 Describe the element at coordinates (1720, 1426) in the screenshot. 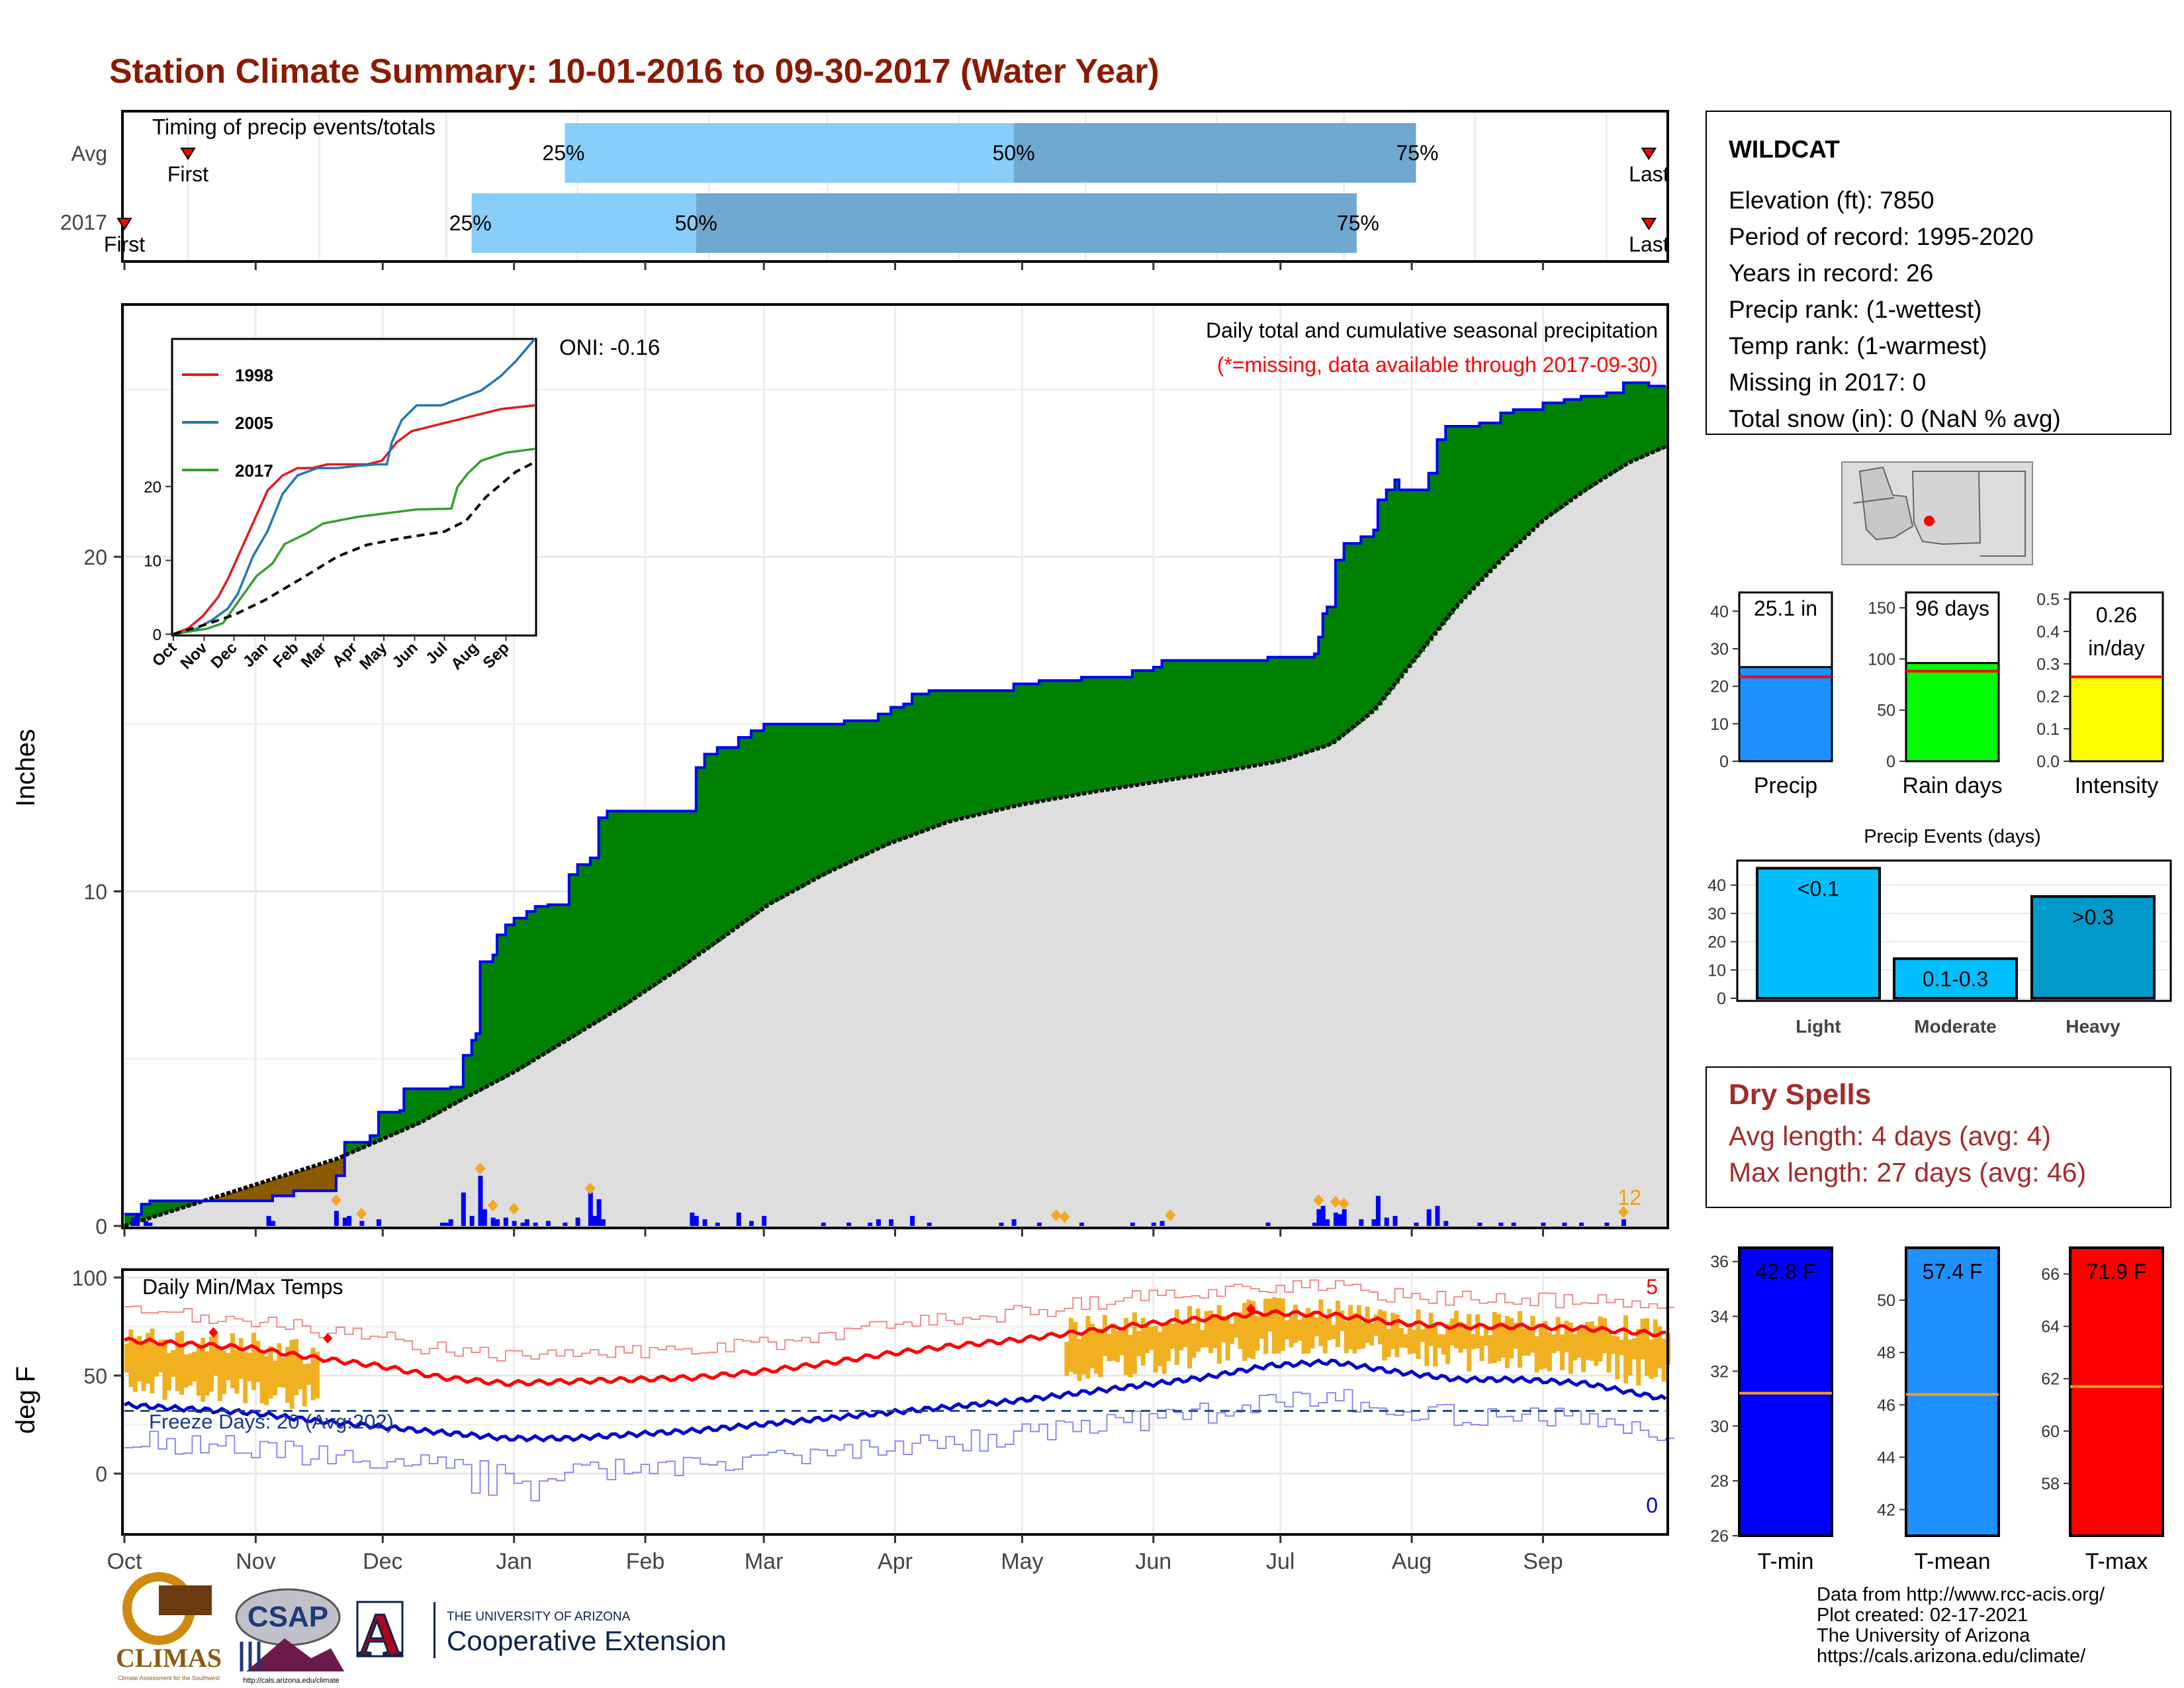

I see `temp-bar-tick-label: 30` at that location.